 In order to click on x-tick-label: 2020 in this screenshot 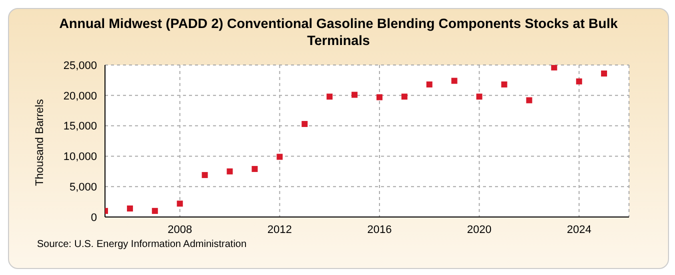, I will do `click(479, 230)`.